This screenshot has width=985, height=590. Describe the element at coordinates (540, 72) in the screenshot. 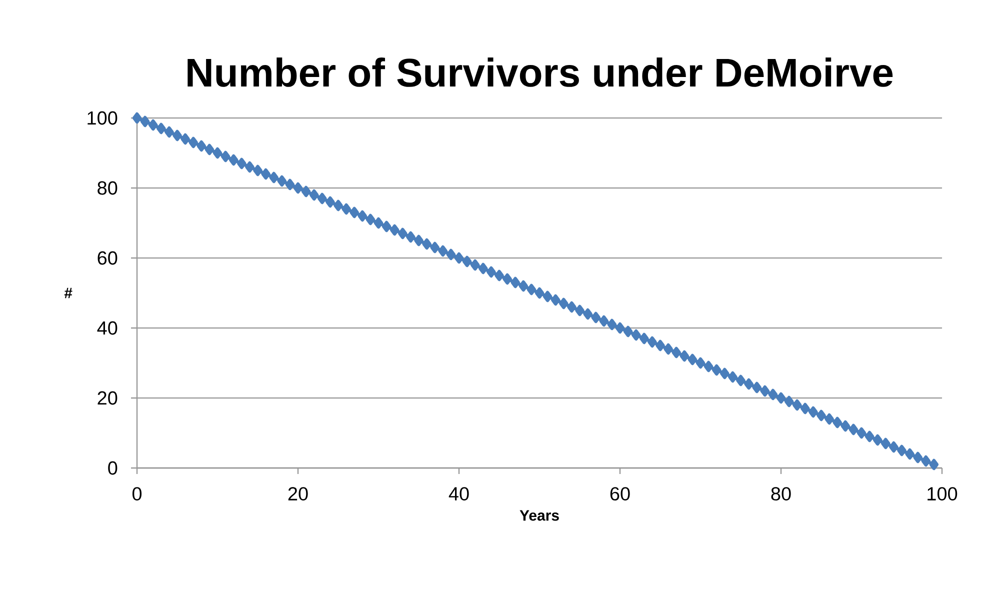

I see `chart-title: Number of Survivors under DeMoirve` at that location.